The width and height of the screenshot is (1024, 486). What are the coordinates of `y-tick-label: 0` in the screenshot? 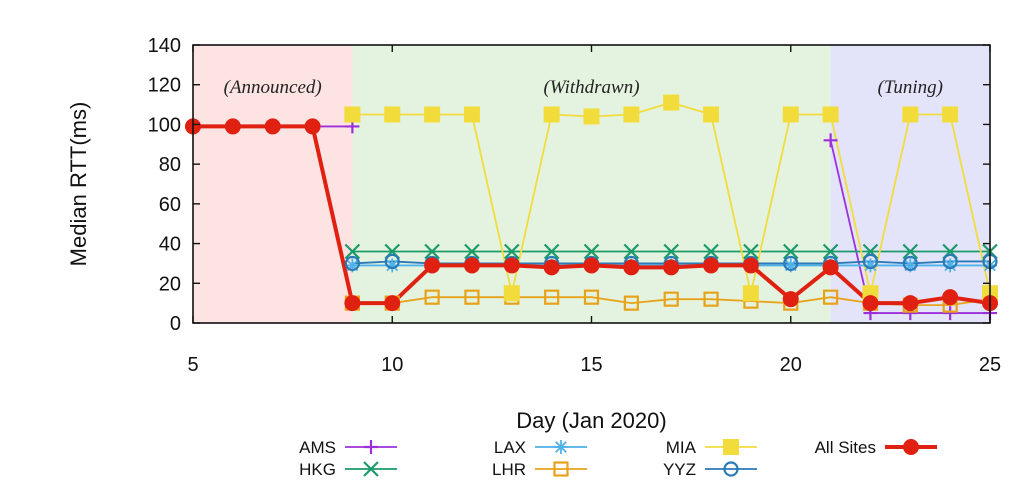 It's located at (175, 324).